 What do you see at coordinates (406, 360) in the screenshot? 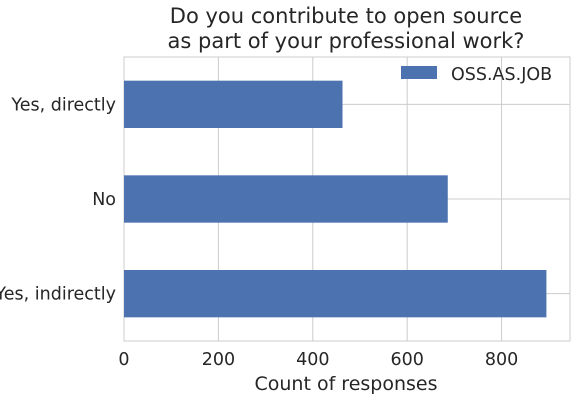
I see `x-tick-label: 600` at bounding box center [406, 360].